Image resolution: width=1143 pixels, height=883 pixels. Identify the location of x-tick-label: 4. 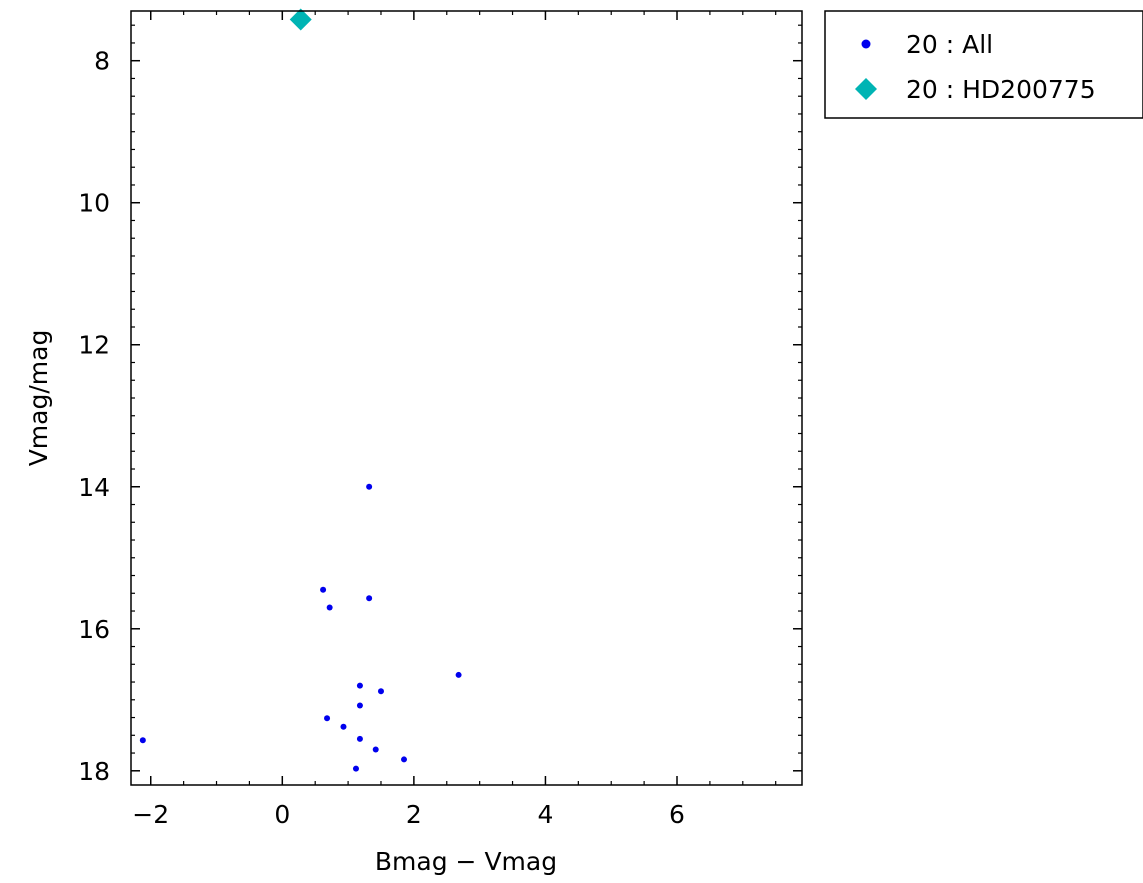
(545, 814).